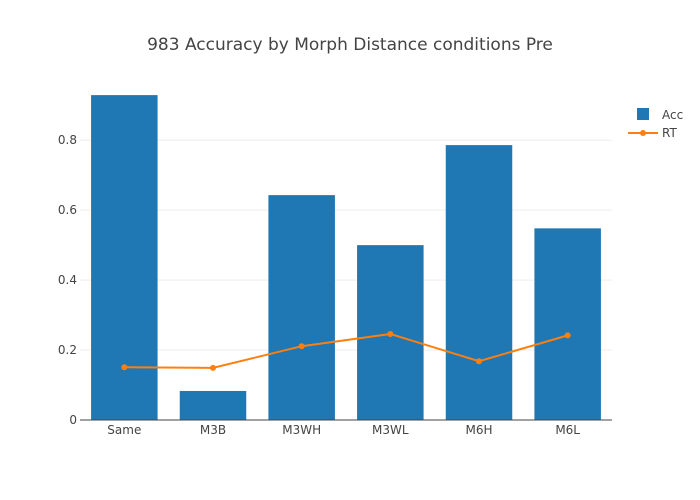 The height and width of the screenshot is (500, 700). I want to click on rt-line-series, so click(346, 350).